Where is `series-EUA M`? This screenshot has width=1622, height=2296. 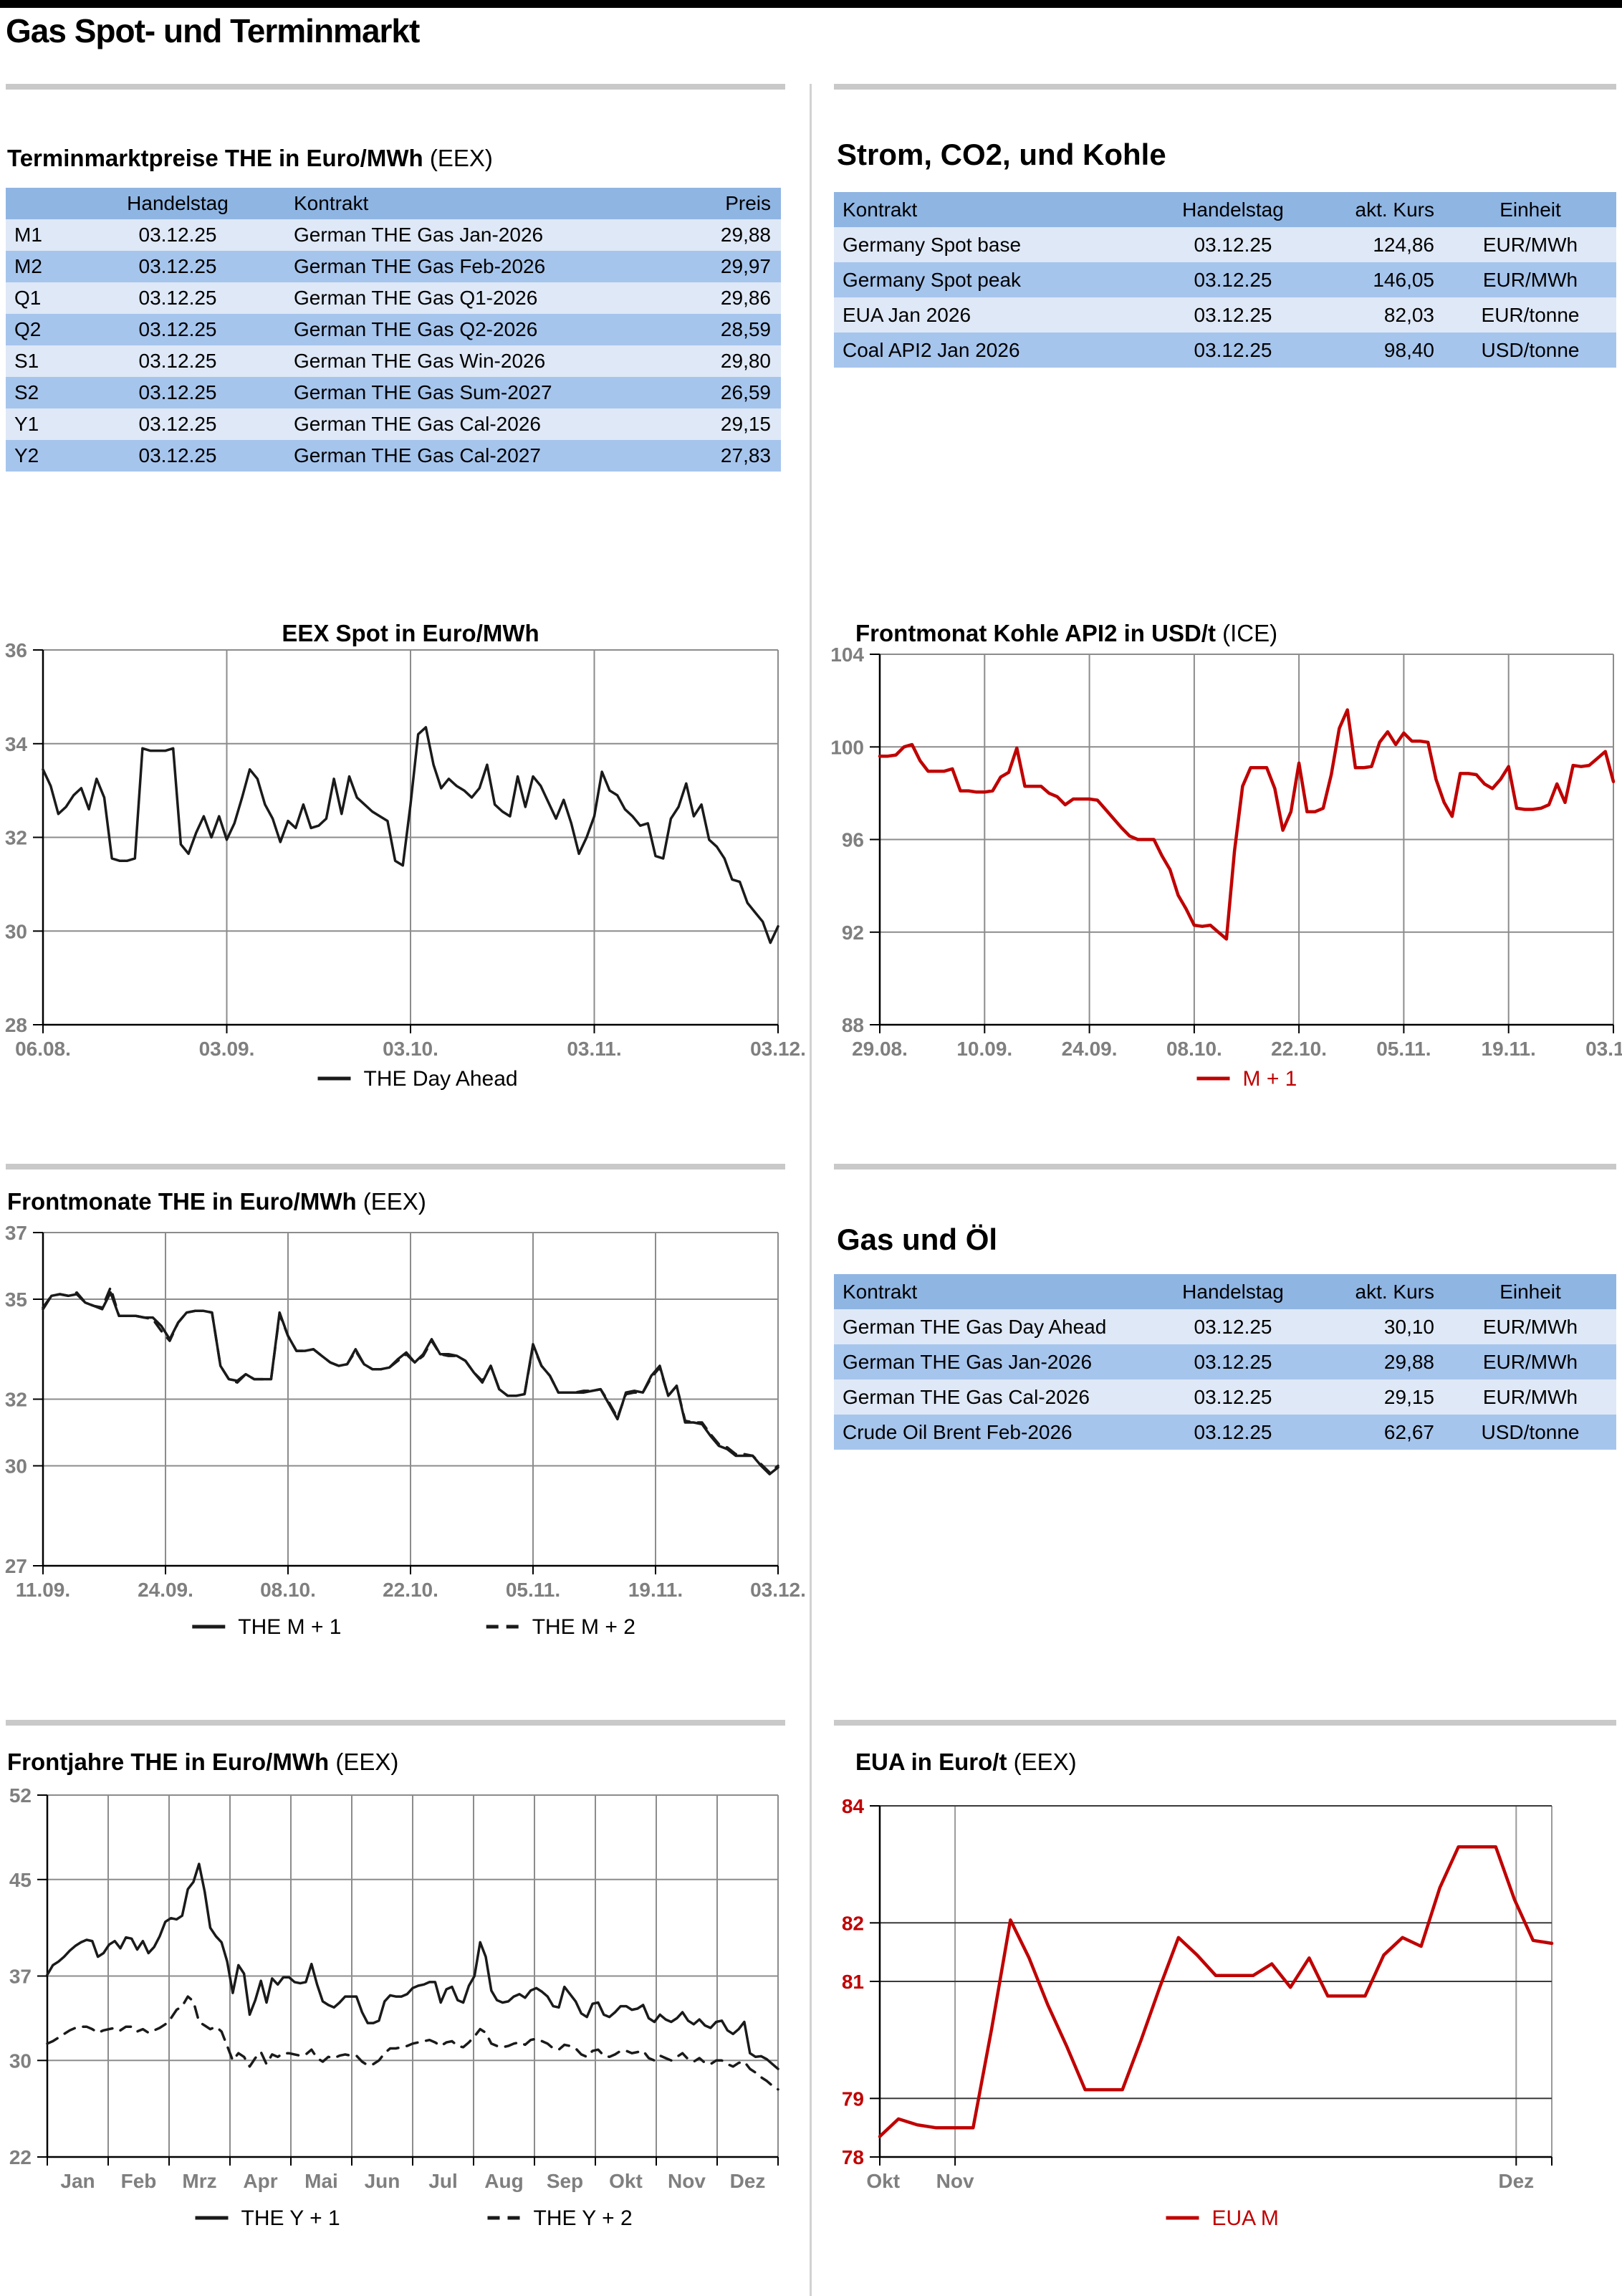
series-EUA M is located at coordinates (1216, 1991).